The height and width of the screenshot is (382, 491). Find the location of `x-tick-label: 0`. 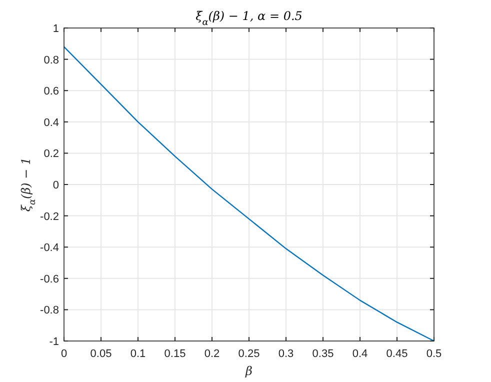

x-tick-label: 0 is located at coordinates (64, 354).